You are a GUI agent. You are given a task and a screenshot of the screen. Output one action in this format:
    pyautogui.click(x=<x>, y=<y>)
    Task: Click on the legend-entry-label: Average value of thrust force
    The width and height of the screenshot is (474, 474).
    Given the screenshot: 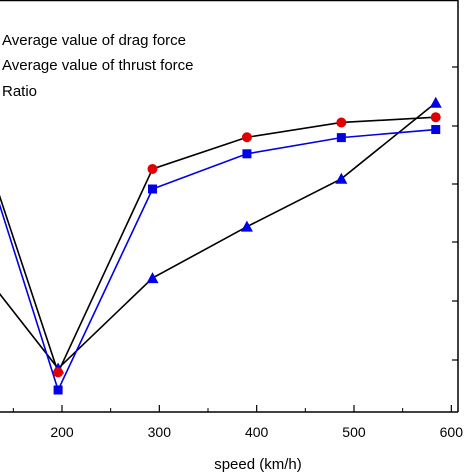 What is the action you would take?
    pyautogui.click(x=98, y=65)
    